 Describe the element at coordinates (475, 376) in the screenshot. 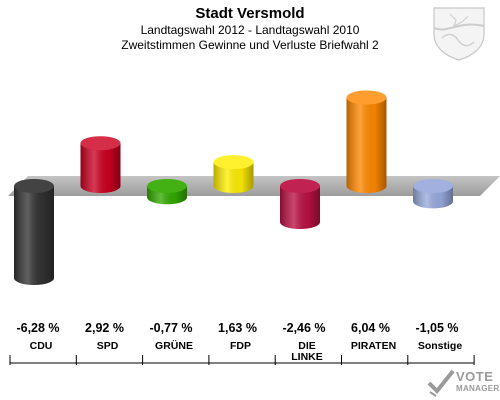

I see `logo-text-vote: VOTE` at that location.